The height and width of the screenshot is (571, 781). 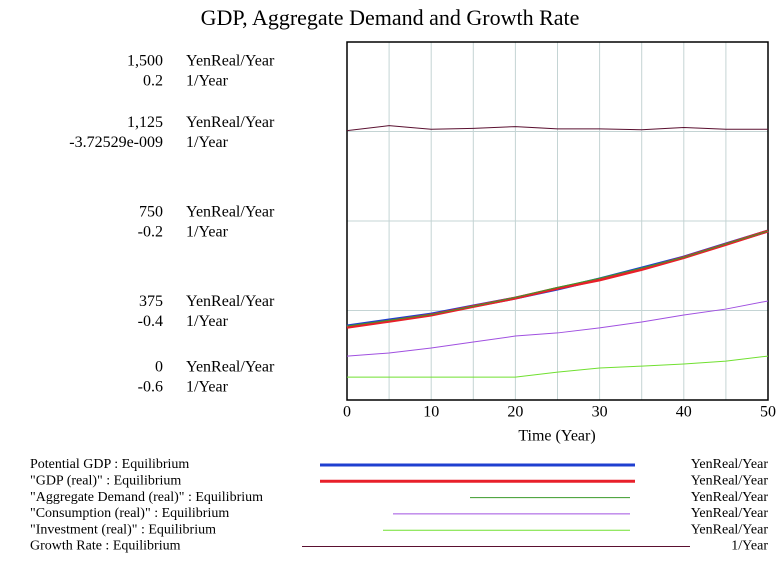 What do you see at coordinates (146, 497) in the screenshot?
I see `legend-label: "Aggregate Demand (real)" : Equilibrium` at bounding box center [146, 497].